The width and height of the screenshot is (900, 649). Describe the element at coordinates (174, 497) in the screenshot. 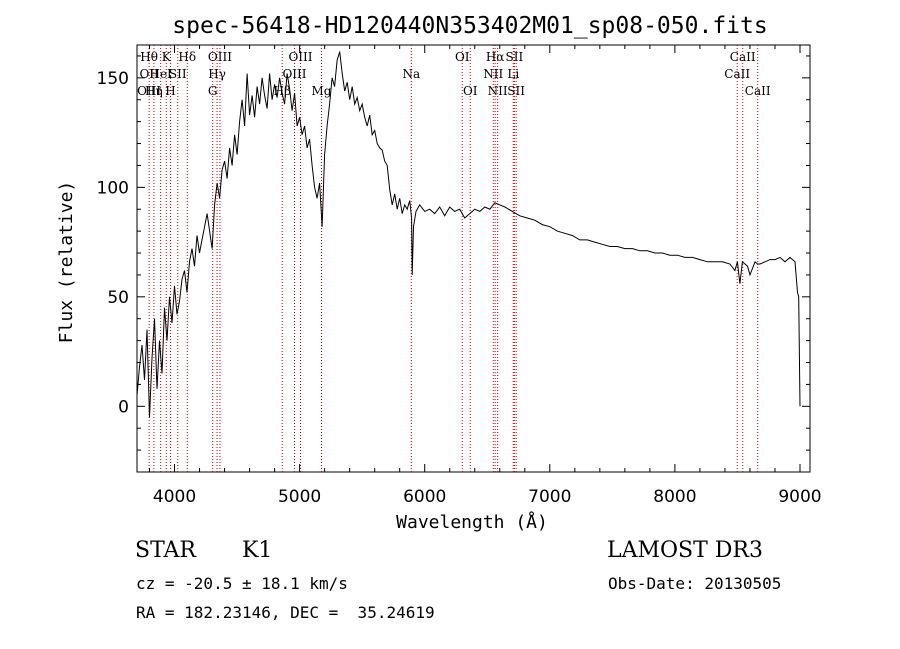

I see `x-tick-label: 4000` at that location.